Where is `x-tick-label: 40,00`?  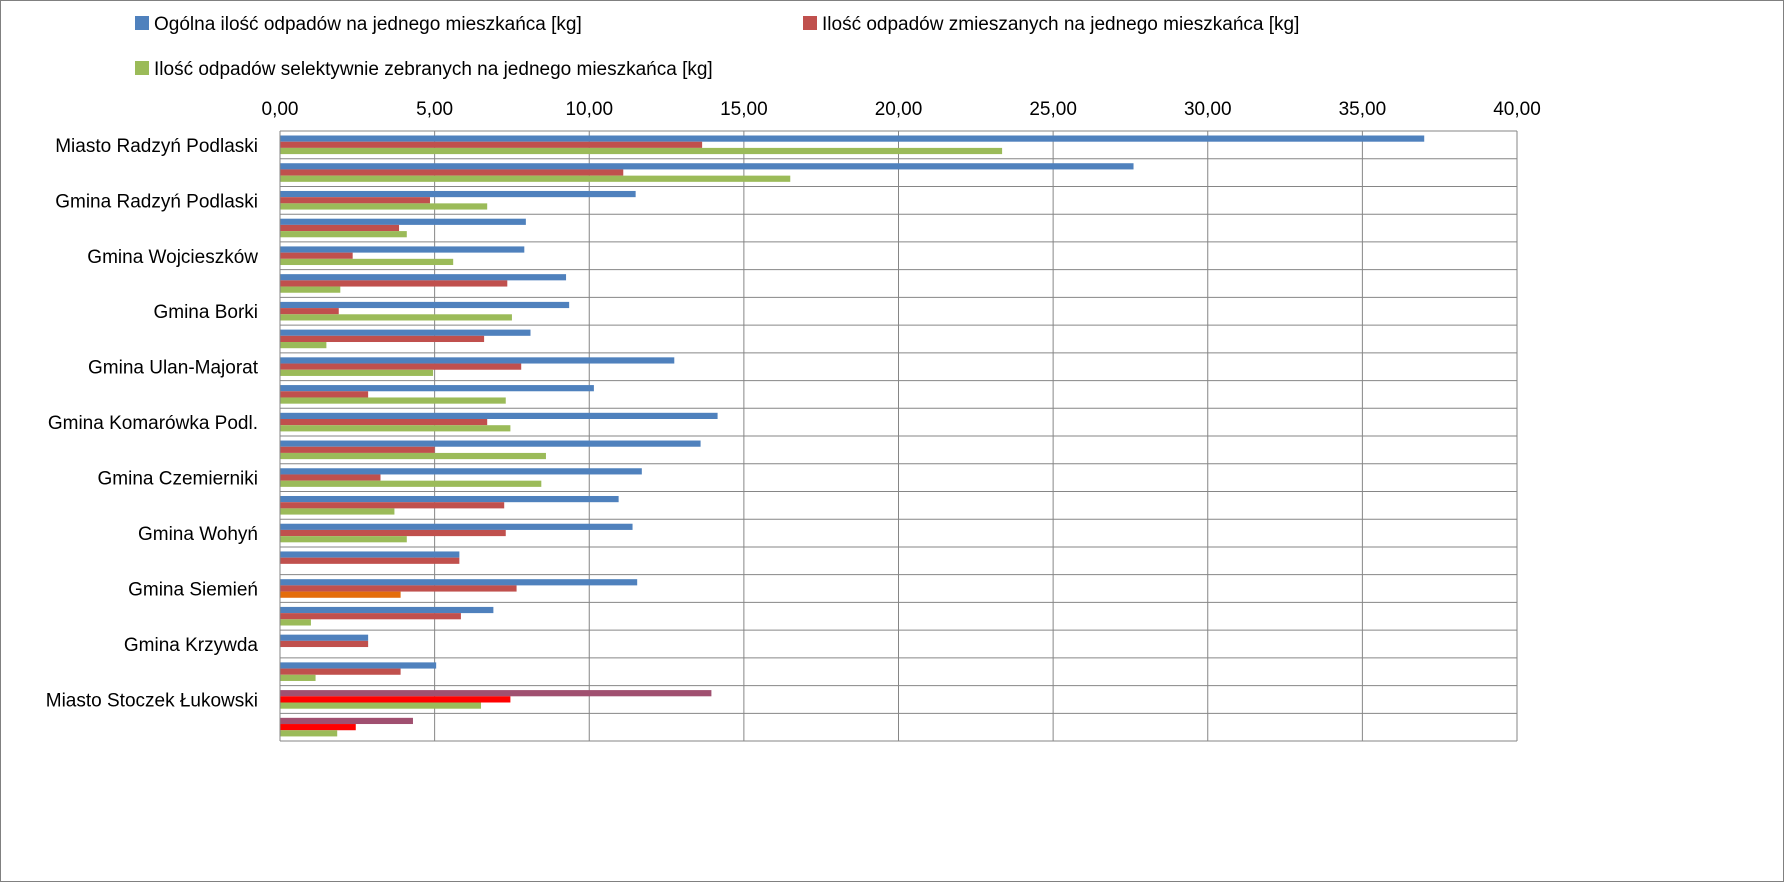 x-tick-label: 40,00 is located at coordinates (1517, 109).